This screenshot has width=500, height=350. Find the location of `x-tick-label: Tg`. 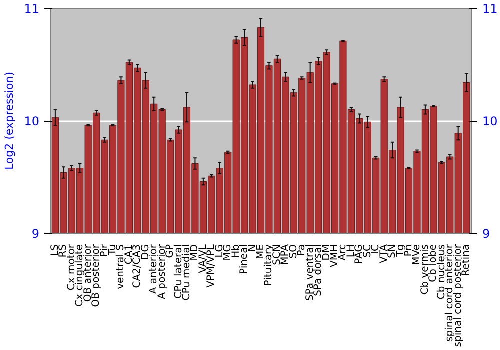

x-tick-label: Tg is located at coordinates (400, 251).